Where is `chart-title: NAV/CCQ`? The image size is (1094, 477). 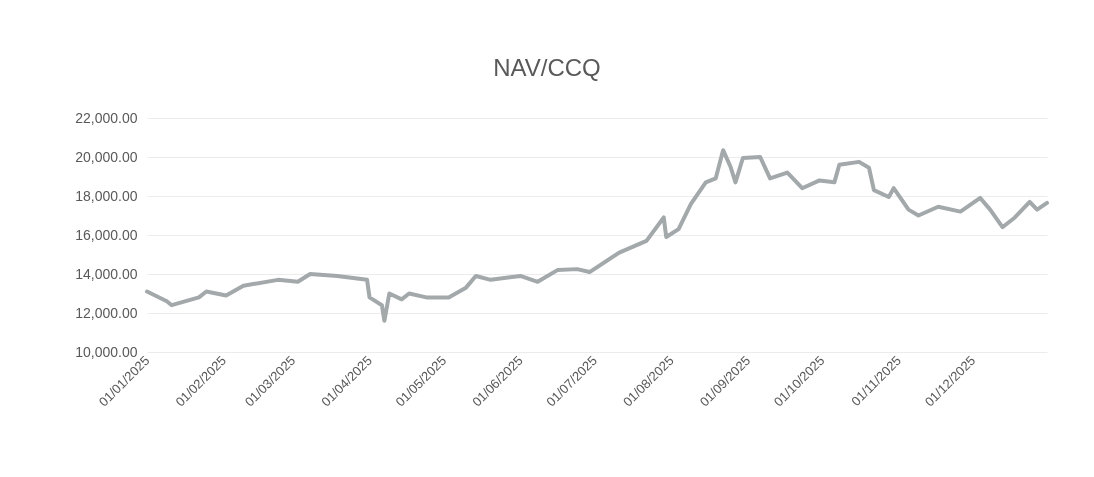 chart-title: NAV/CCQ is located at coordinates (547, 67).